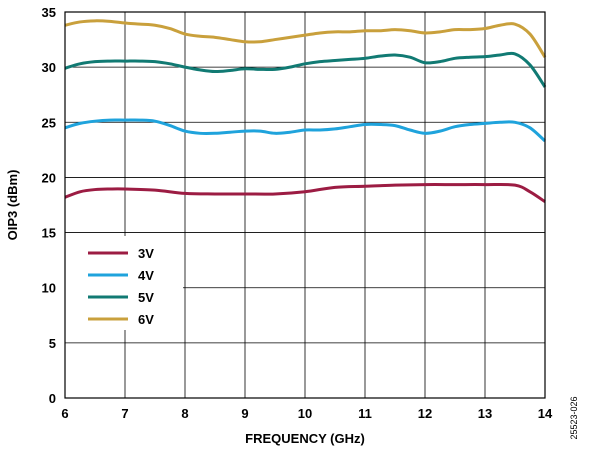 This screenshot has width=592, height=452. Describe the element at coordinates (305, 438) in the screenshot. I see `x-axis-title: FREQUENCY (GHz)` at that location.